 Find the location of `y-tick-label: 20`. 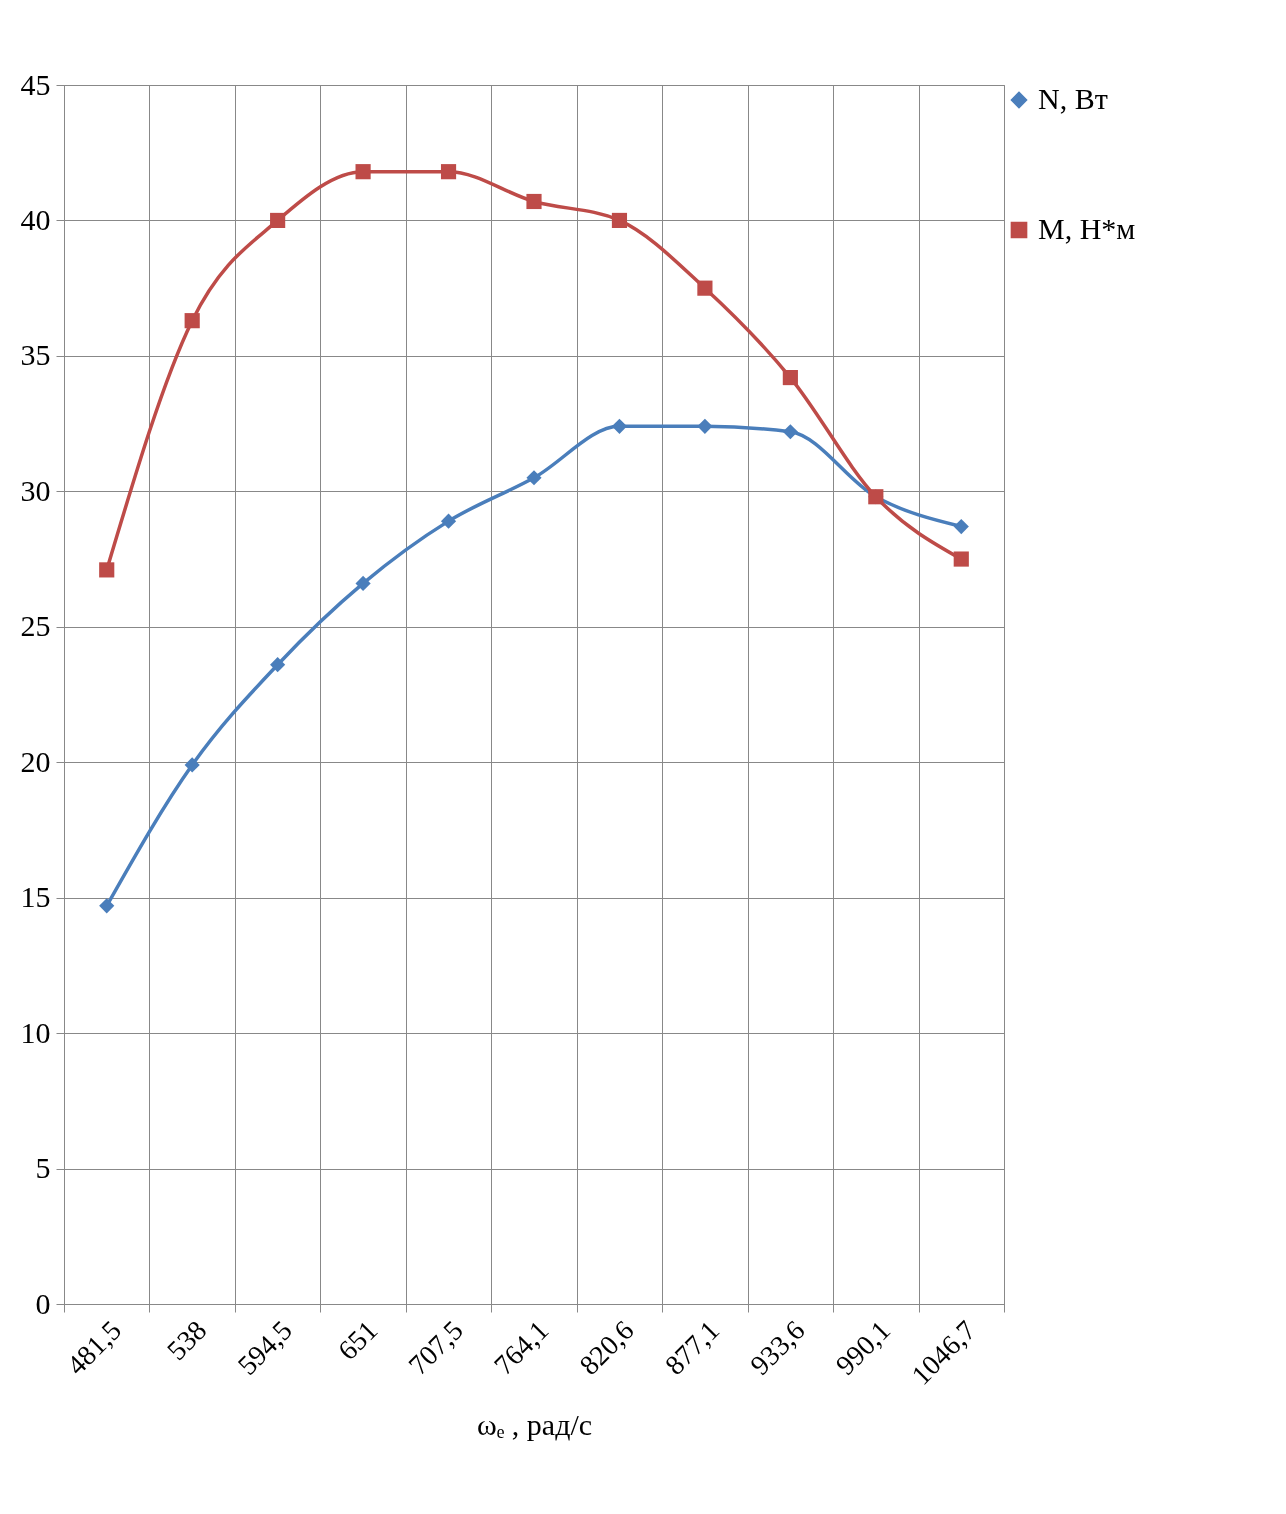

y-tick-label: 20 is located at coordinates (35, 761).